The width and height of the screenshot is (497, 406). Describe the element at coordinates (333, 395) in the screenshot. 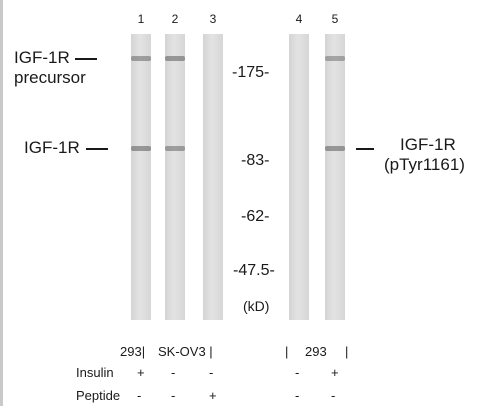

I see `peptide-lane-5: -` at that location.